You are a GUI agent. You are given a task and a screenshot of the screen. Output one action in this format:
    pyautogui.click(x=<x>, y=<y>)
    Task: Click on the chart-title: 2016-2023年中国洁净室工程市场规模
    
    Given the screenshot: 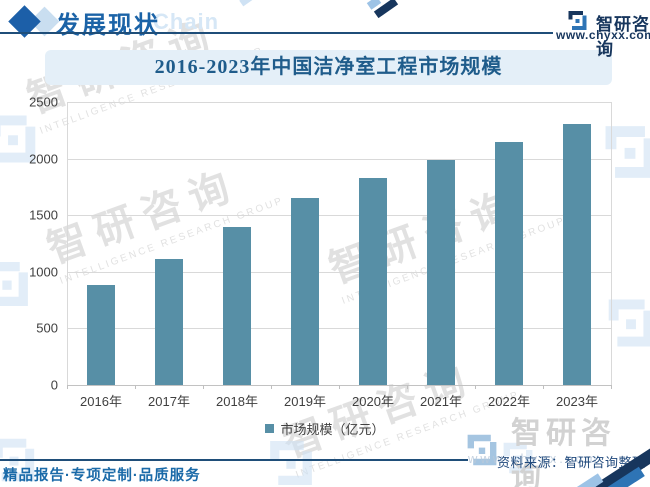 What is the action you would take?
    pyautogui.click(x=328, y=67)
    